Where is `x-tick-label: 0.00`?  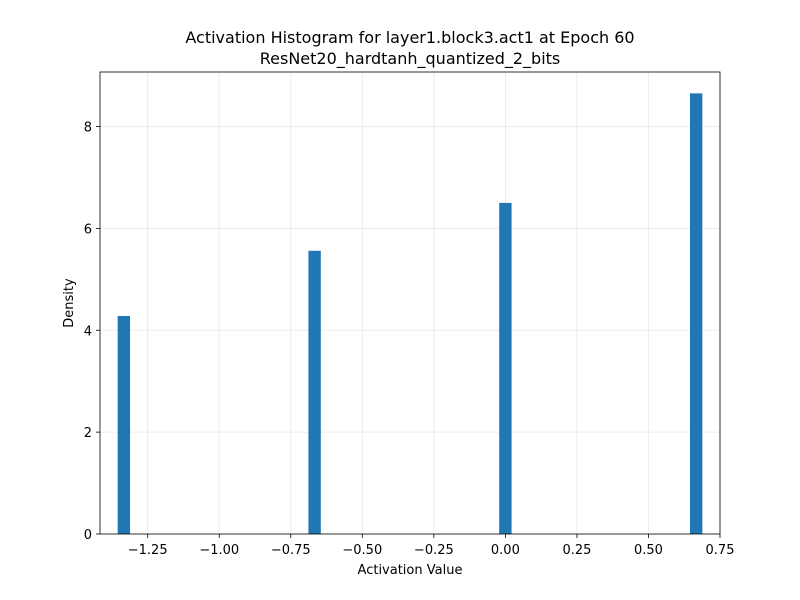
x-tick-label: 0.00 is located at coordinates (505, 550).